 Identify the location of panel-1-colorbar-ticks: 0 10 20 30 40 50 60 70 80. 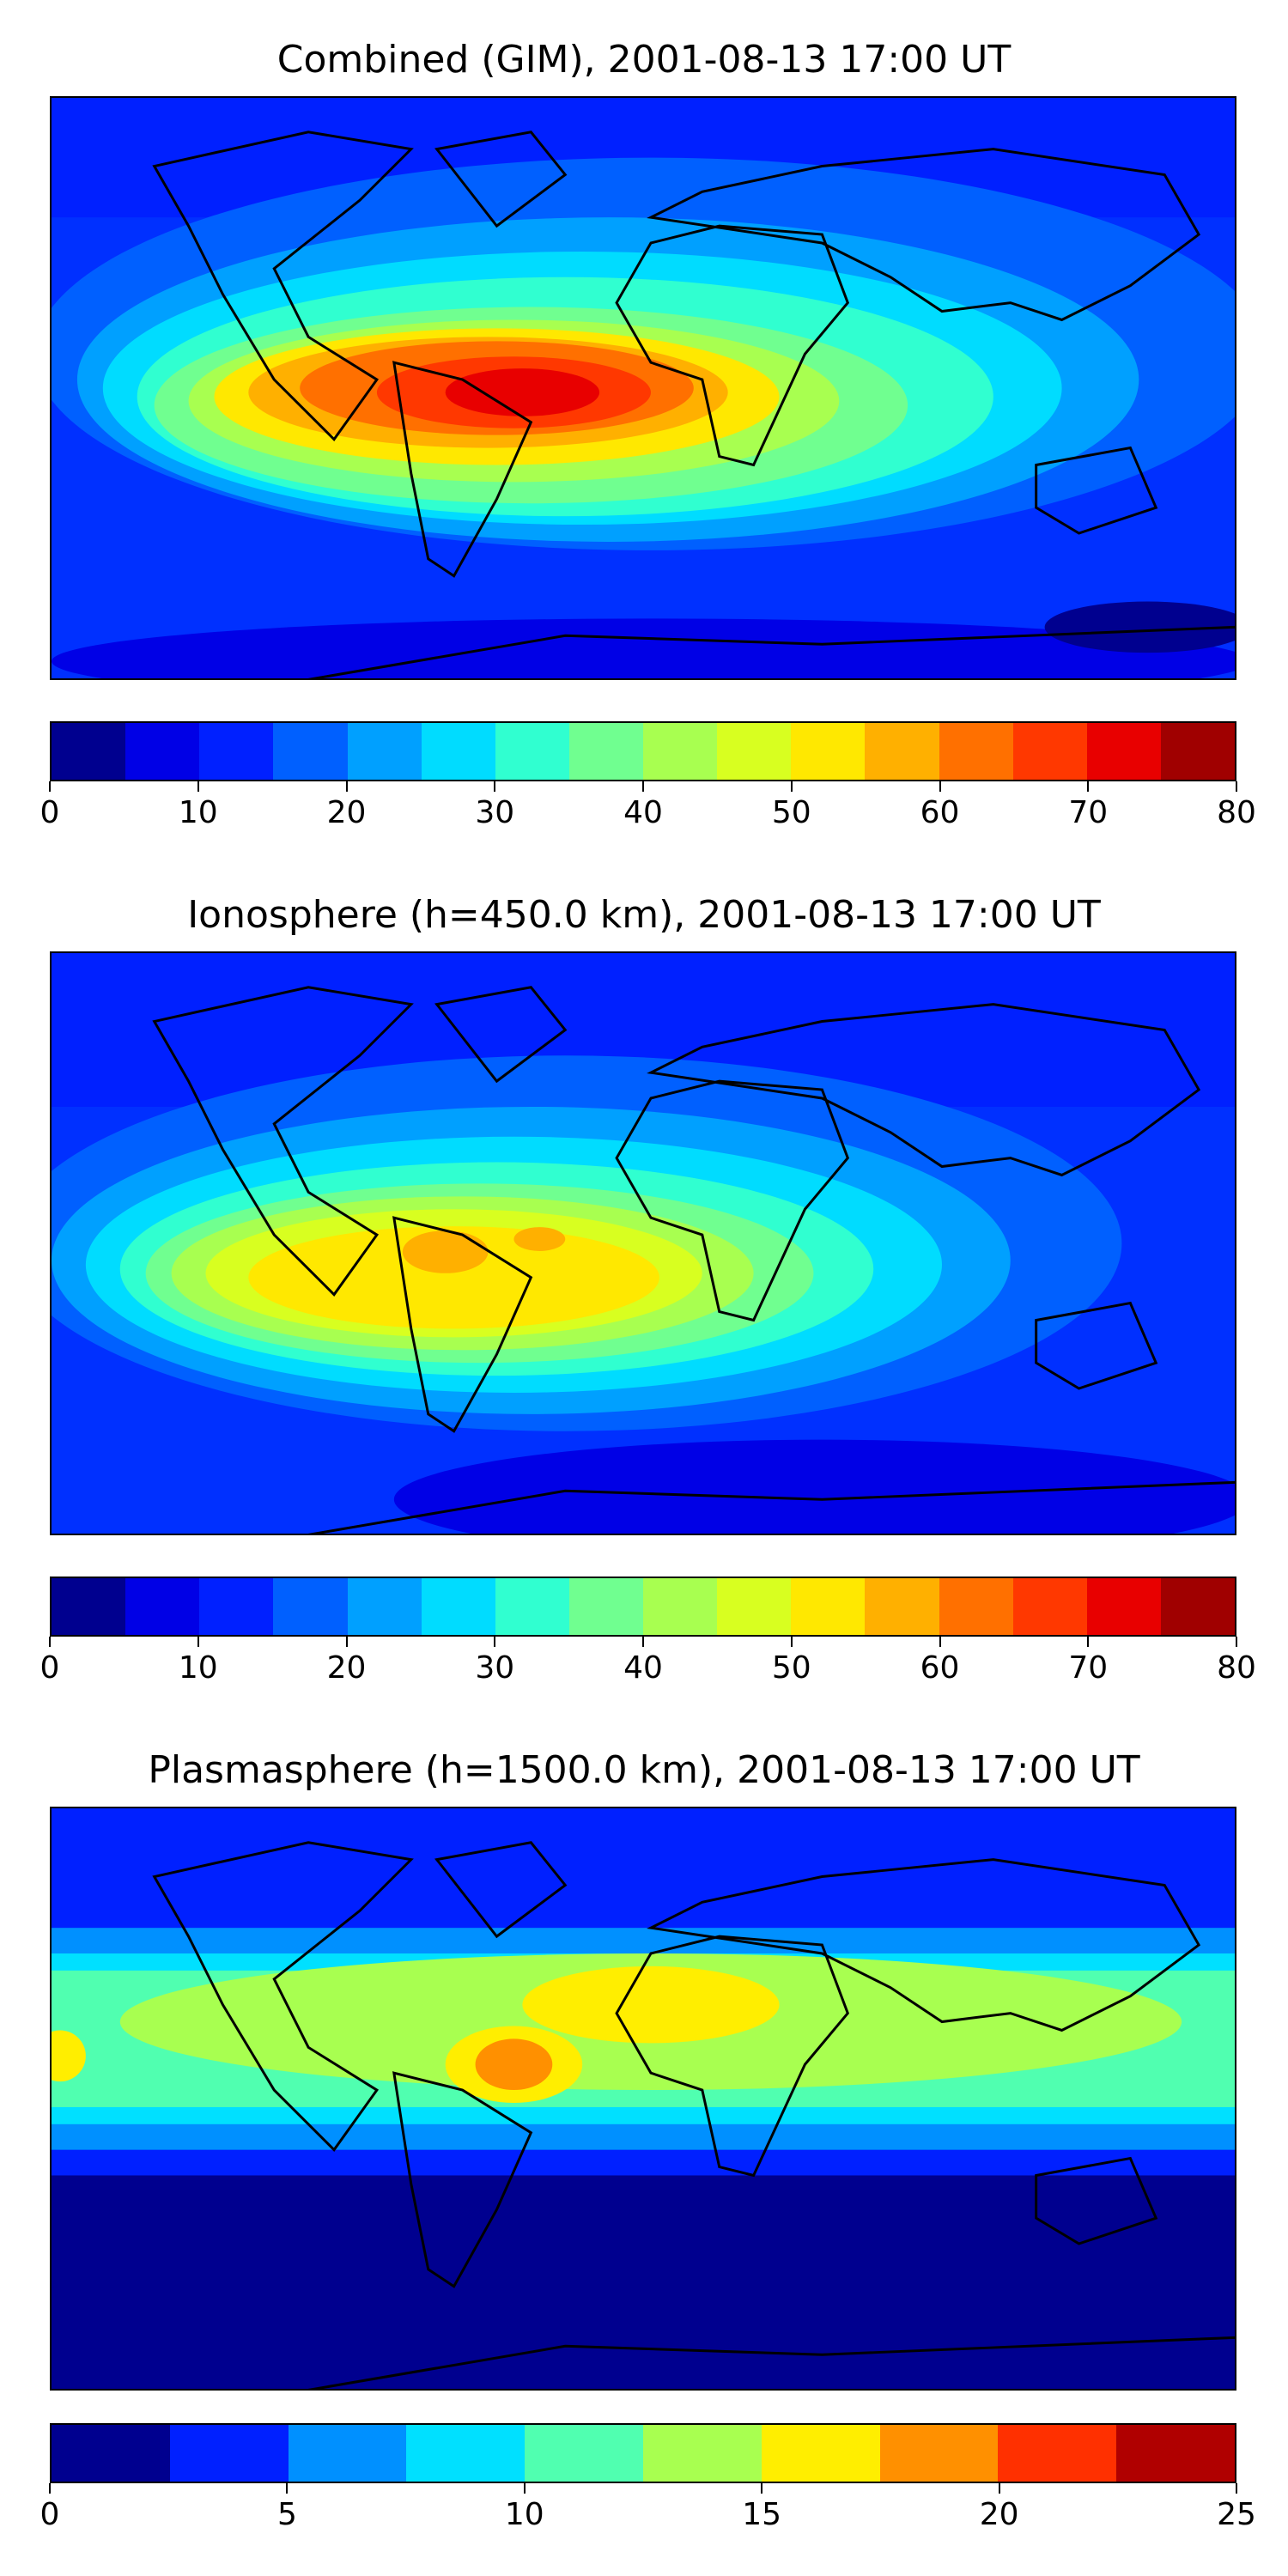
(648, 807).